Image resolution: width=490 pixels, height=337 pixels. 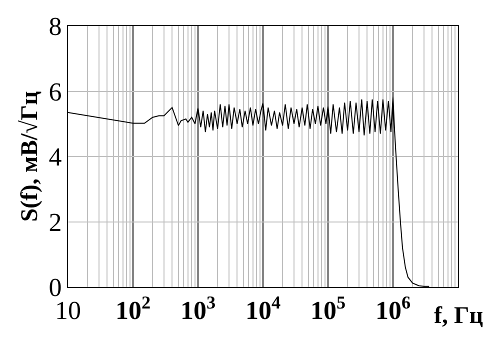 I want to click on x-tick-label: 10$^{2}$, so click(x=133, y=309).